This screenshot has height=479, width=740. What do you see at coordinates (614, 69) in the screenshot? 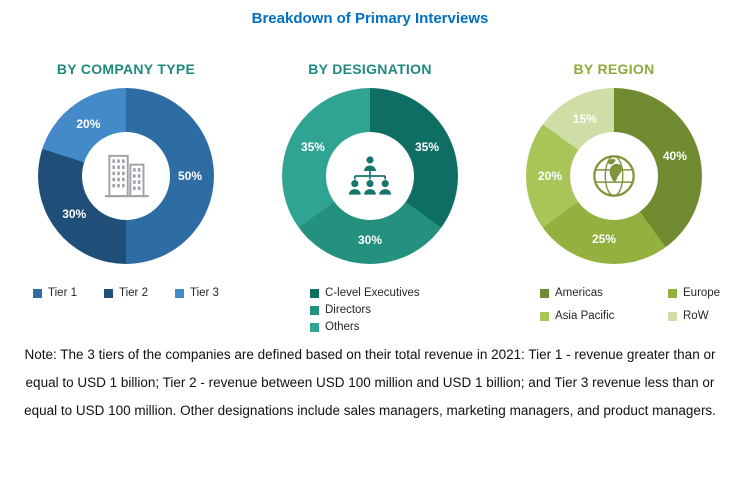
I see `chart-heading-region: BY REGION` at bounding box center [614, 69].